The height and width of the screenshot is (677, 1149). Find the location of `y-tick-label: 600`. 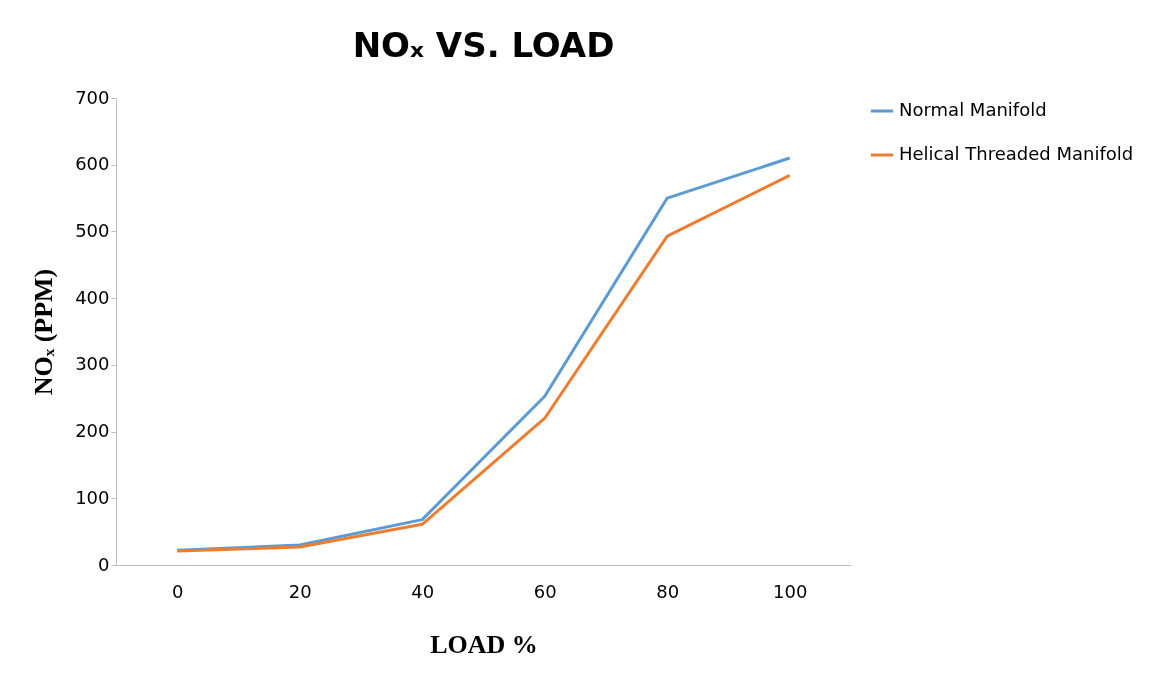

y-tick-label: 600 is located at coordinates (92, 164).